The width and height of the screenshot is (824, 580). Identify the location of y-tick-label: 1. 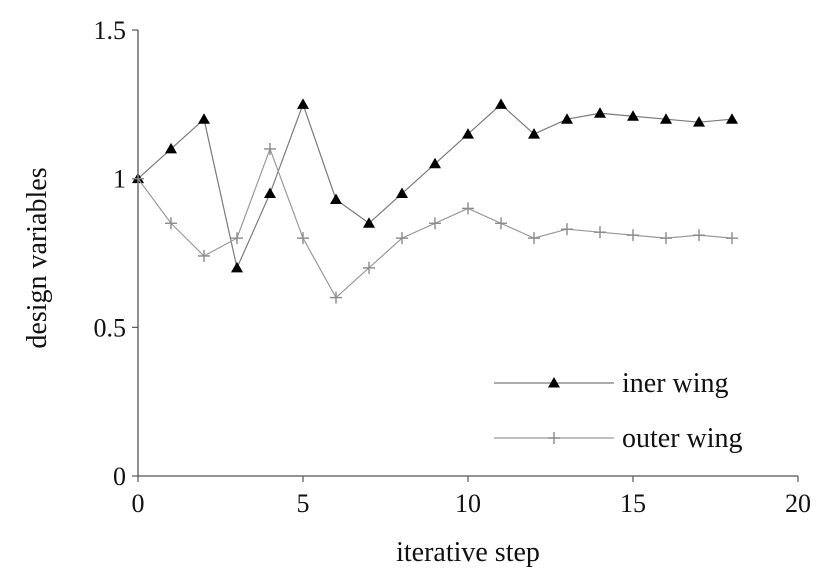
(119, 179).